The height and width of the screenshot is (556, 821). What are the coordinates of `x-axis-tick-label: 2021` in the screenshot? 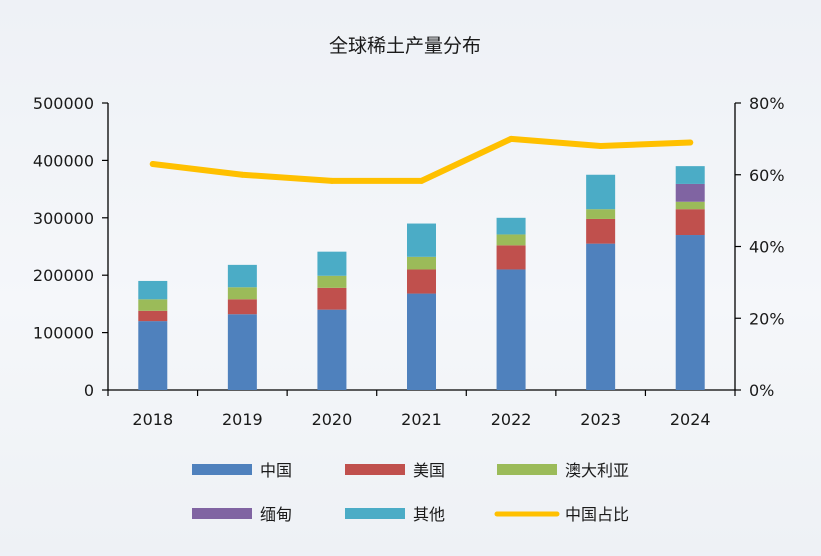 It's located at (421, 419).